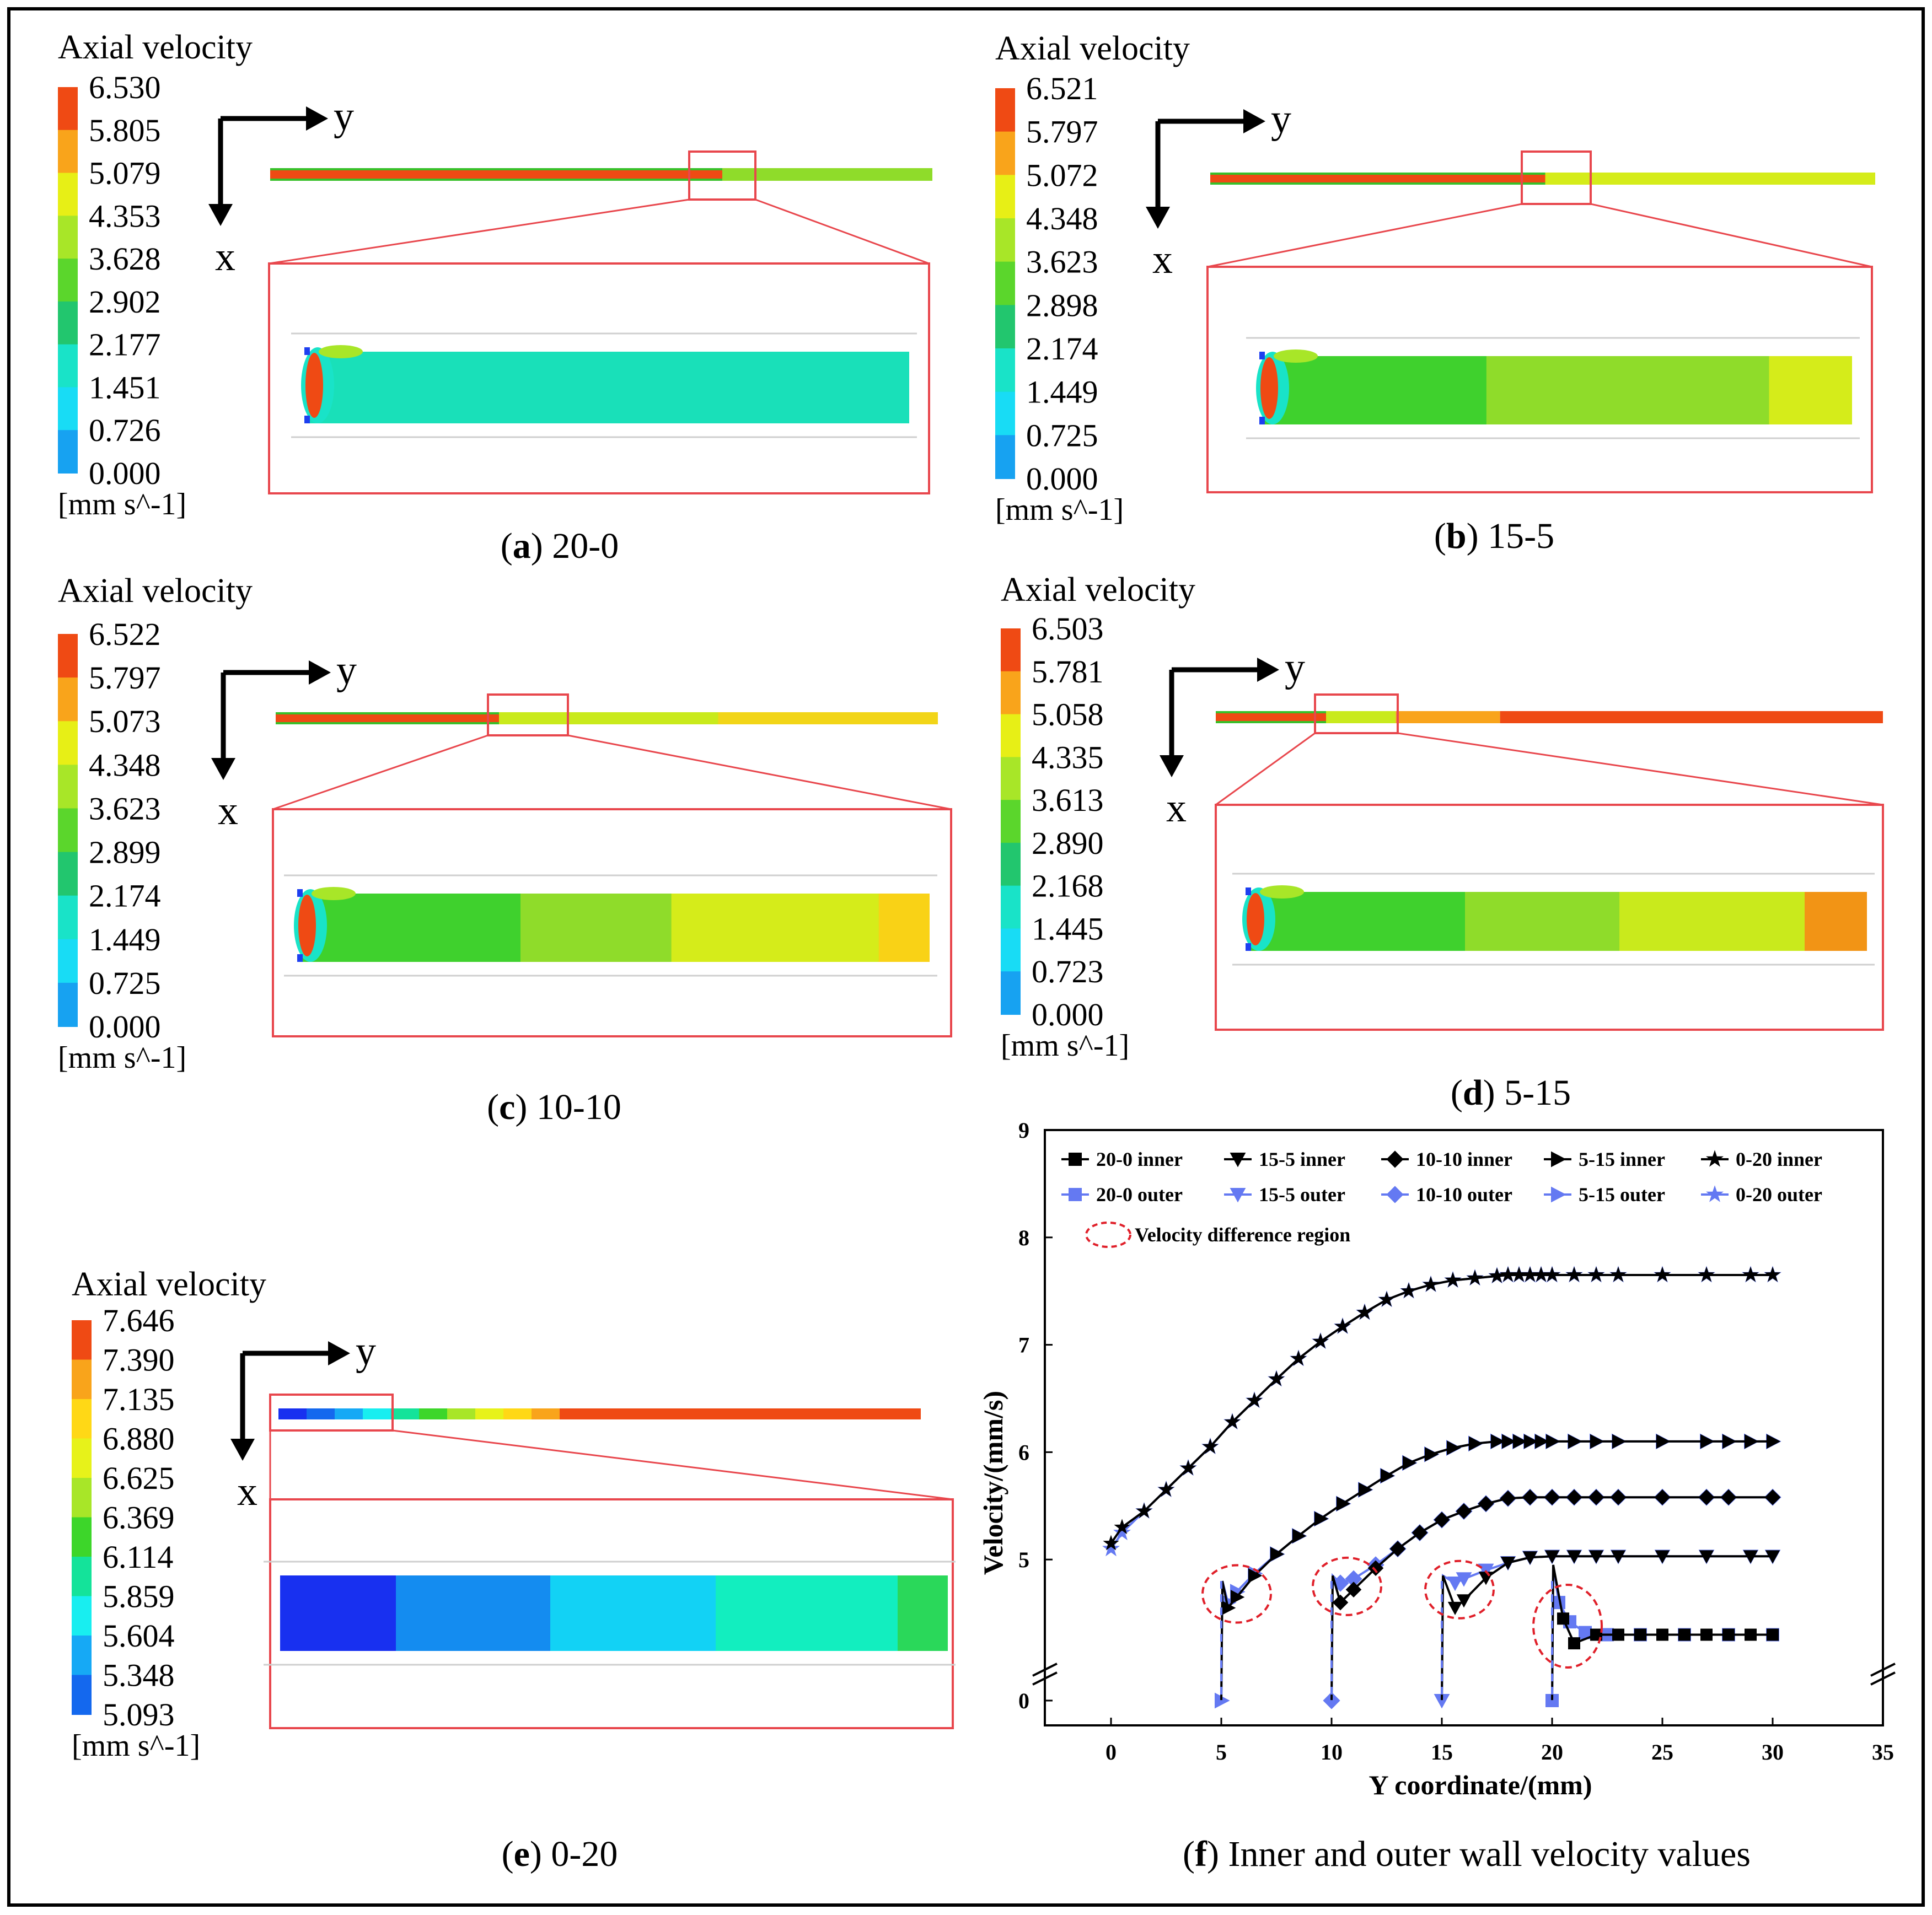  Describe the element at coordinates (341, 351) in the screenshot. I see `inlet-wall-region` at that location.